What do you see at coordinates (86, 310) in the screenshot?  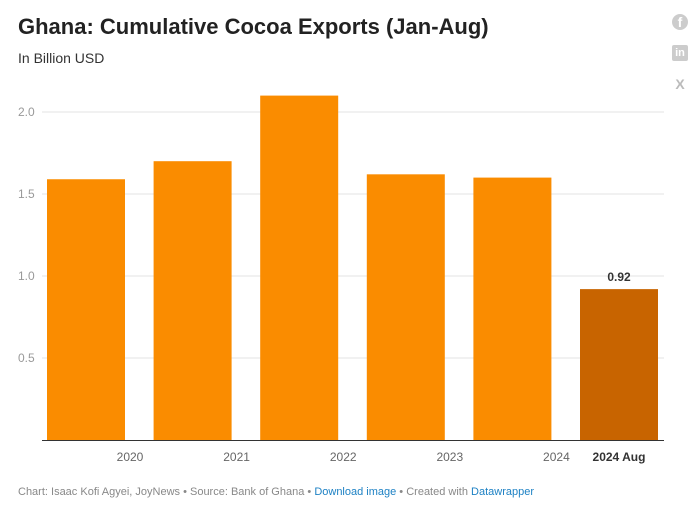 I see `bar-2020` at bounding box center [86, 310].